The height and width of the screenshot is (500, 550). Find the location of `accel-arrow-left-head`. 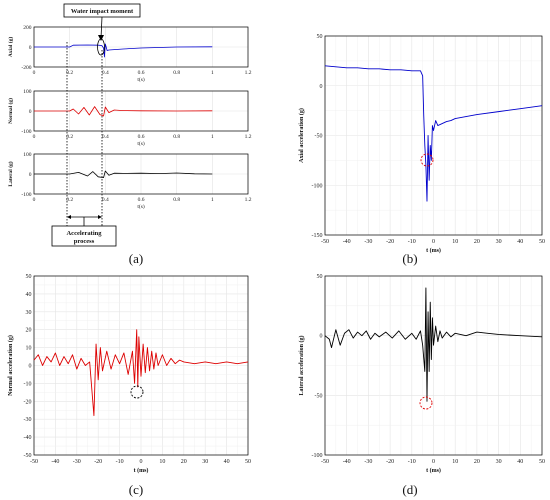

accel-arrow-left-head is located at coordinates (69, 217).